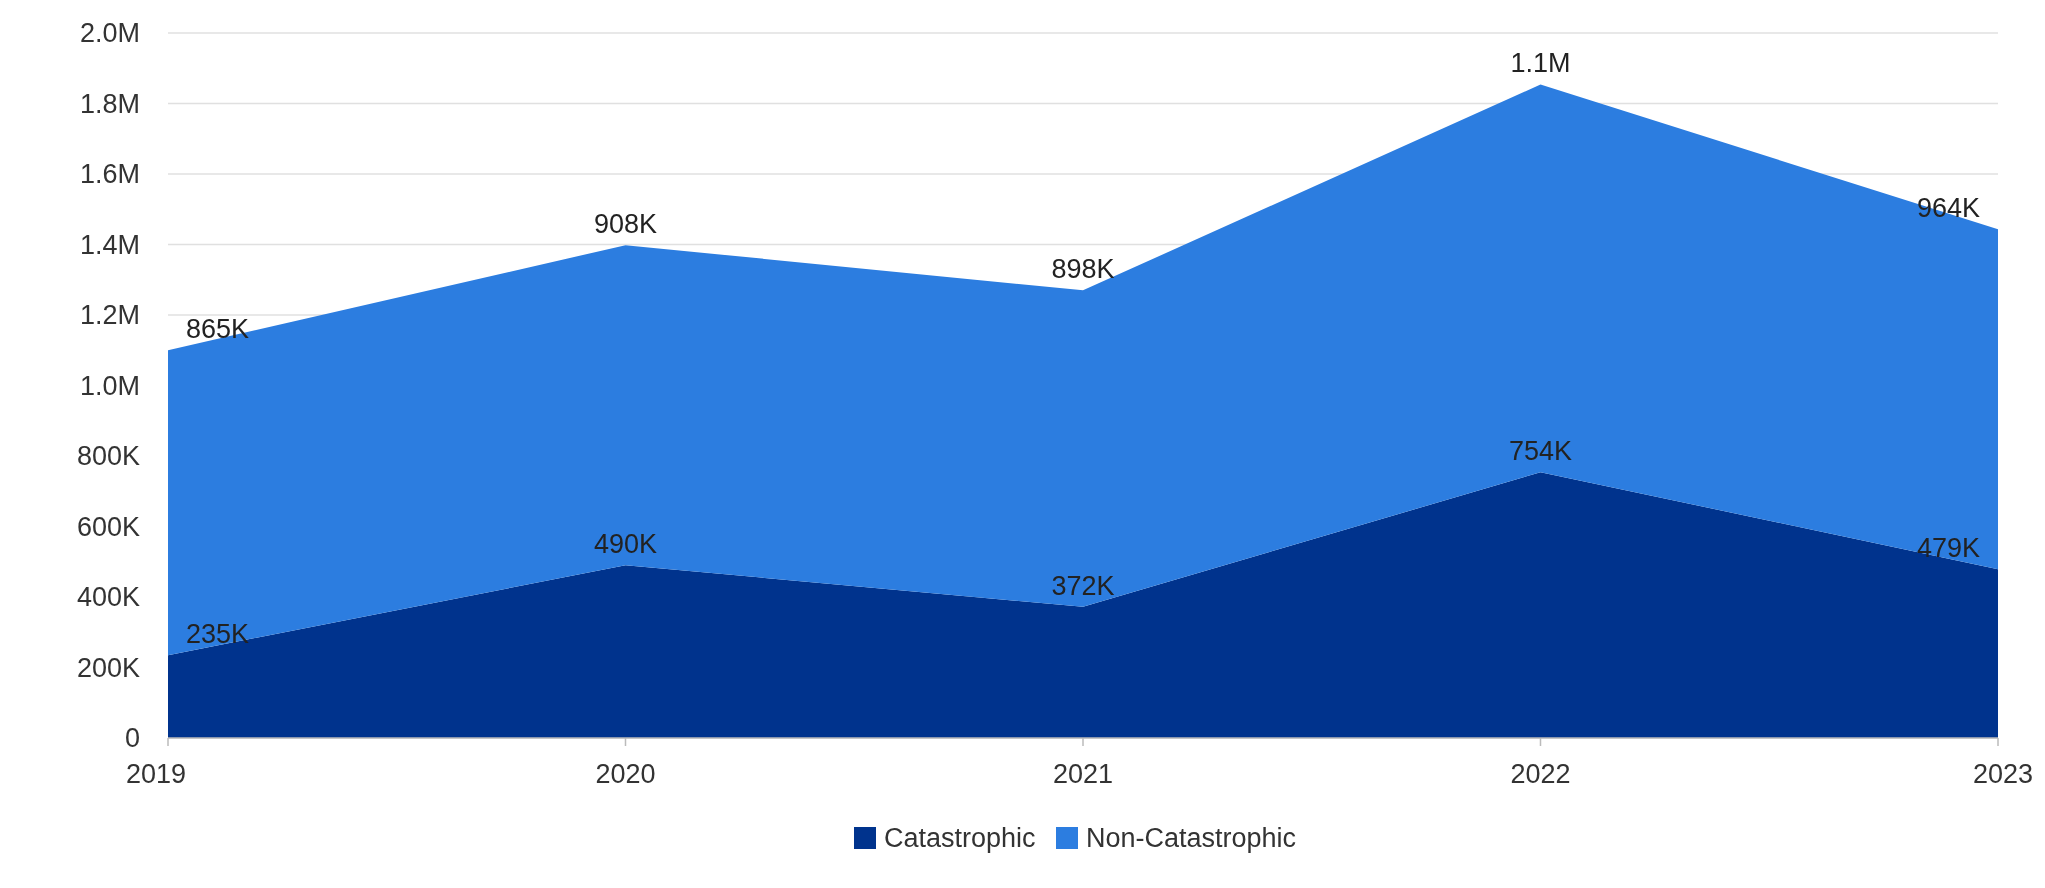 The height and width of the screenshot is (888, 2045). What do you see at coordinates (1083, 269) in the screenshot?
I see `data-label: 898K` at bounding box center [1083, 269].